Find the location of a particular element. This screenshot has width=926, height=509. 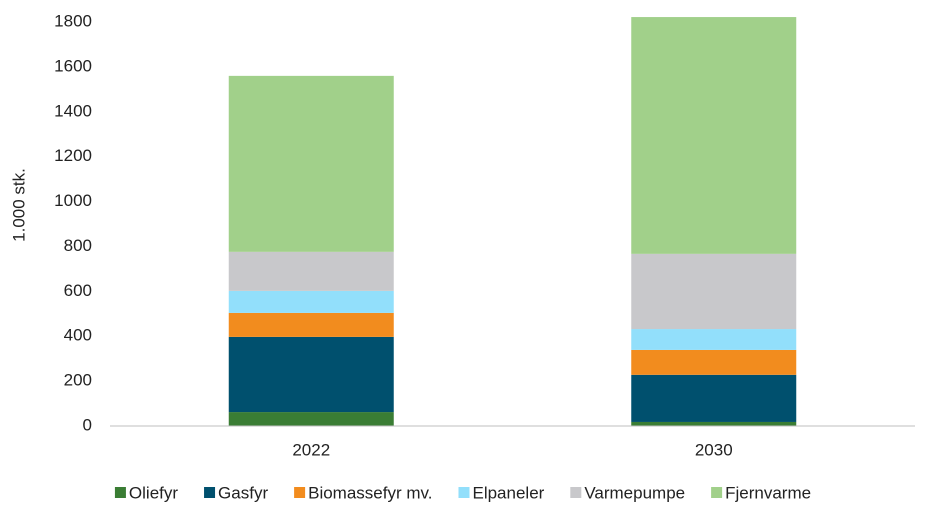

legend-label: Elpaneler is located at coordinates (508, 492).